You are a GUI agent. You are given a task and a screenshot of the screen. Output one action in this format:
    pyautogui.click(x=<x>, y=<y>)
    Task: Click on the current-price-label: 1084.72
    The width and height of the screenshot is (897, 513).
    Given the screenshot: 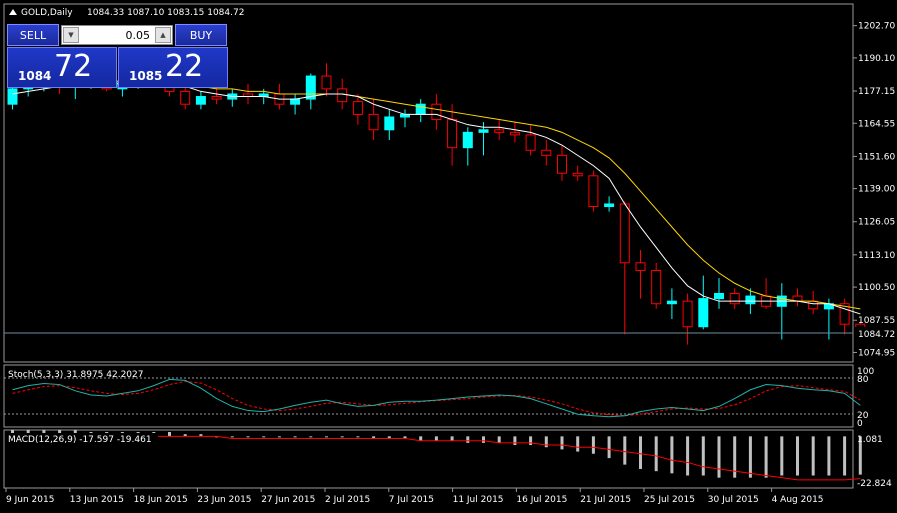 What is the action you would take?
    pyautogui.click(x=876, y=335)
    